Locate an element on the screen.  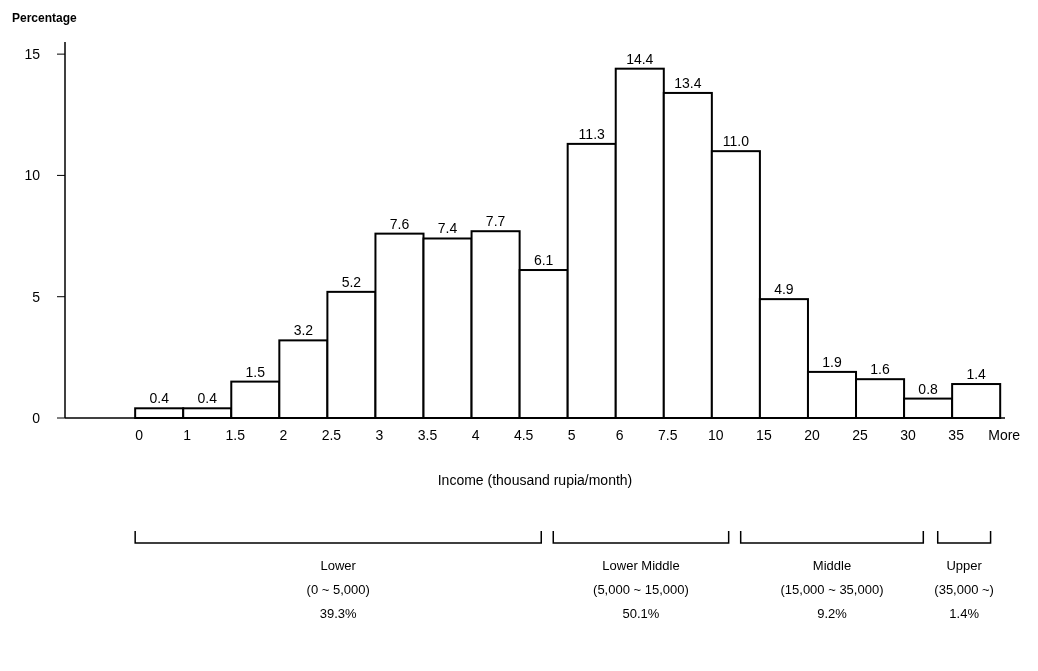
x-tick-label: 15 is located at coordinates (764, 435).